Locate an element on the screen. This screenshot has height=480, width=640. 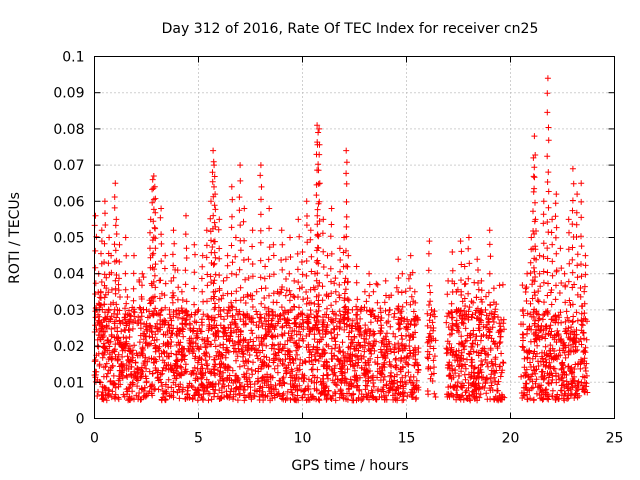
y-tick-label: 0.04 is located at coordinates (68, 275).